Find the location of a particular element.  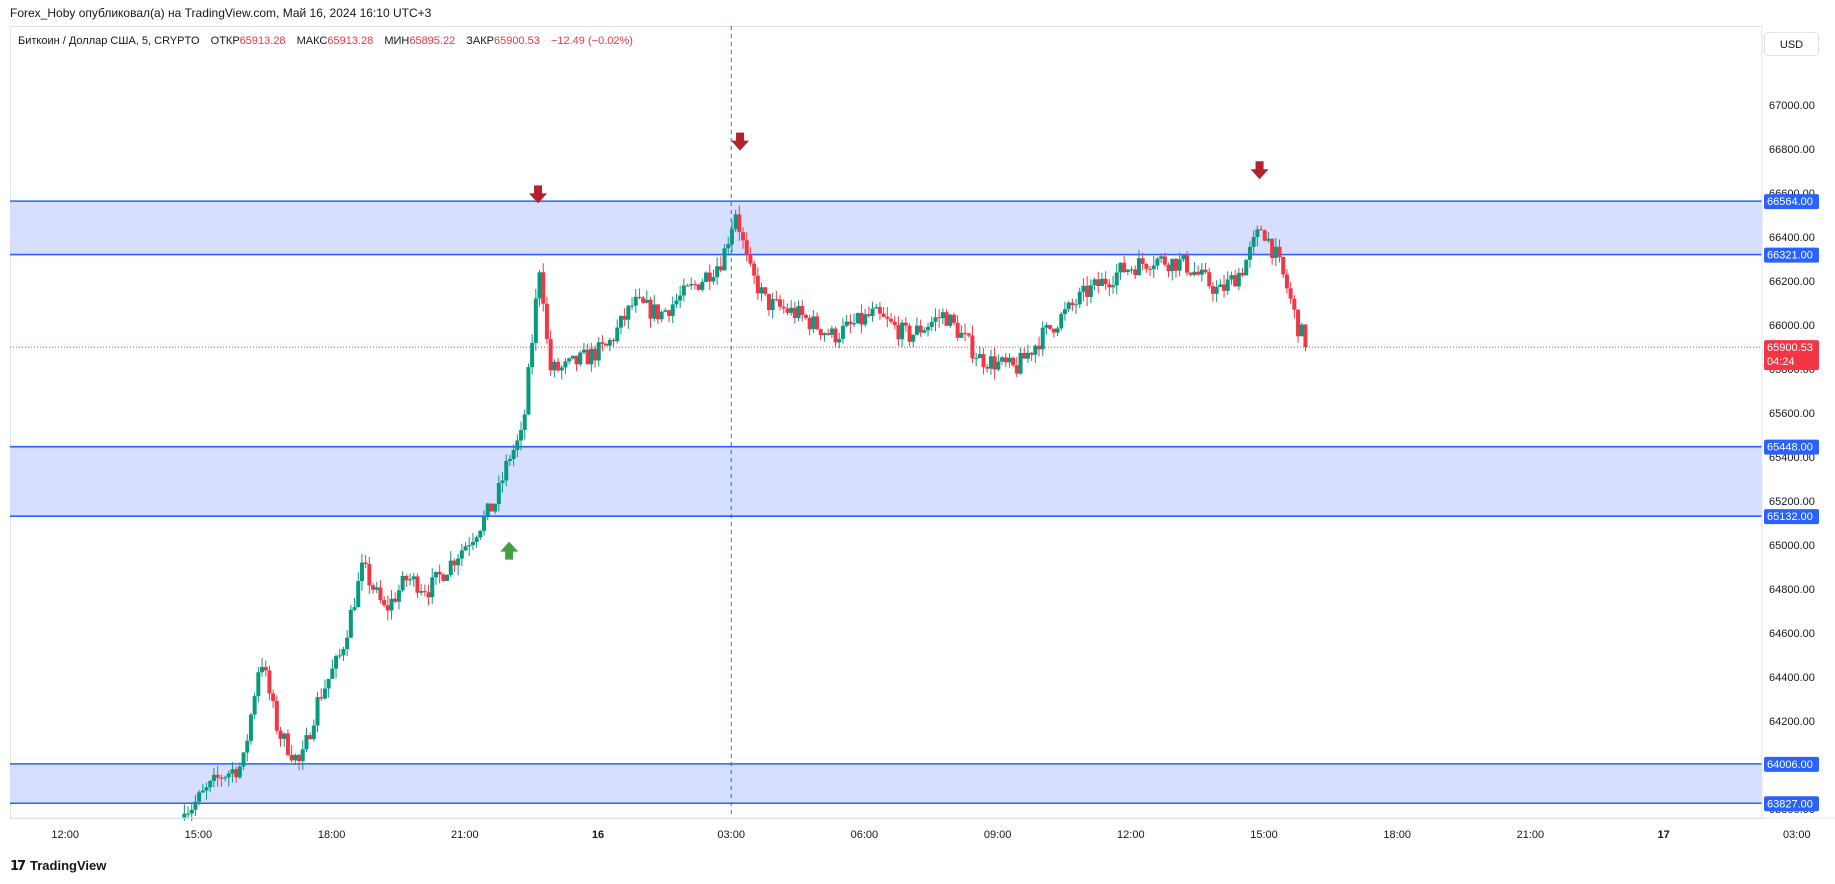

y-tick-label: 65200.00 is located at coordinates (1792, 502).